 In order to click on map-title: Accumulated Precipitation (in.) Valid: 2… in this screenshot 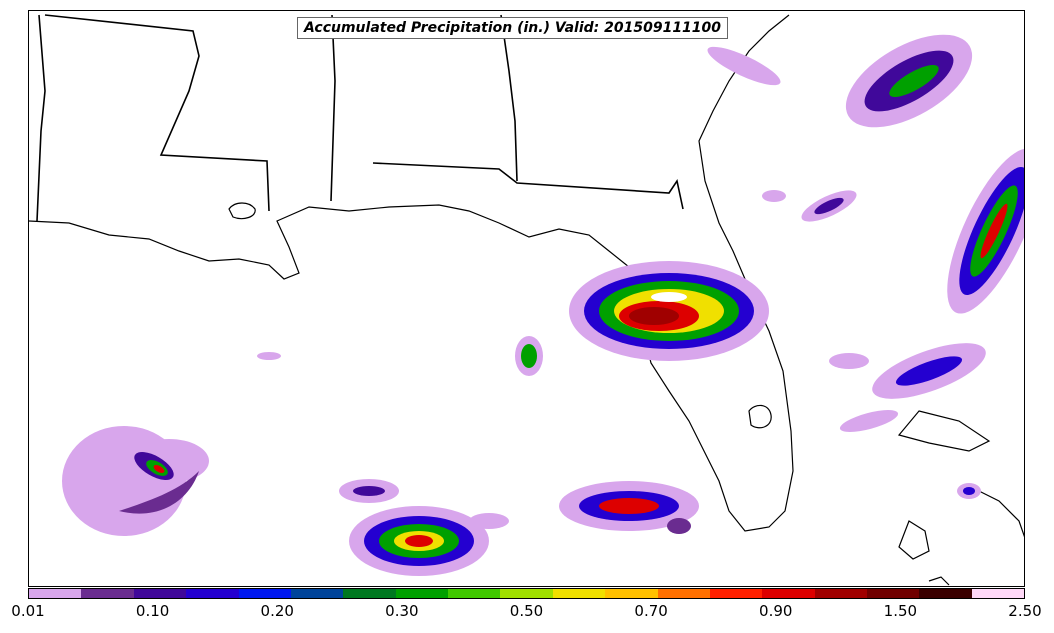, I will do `click(513, 28)`.